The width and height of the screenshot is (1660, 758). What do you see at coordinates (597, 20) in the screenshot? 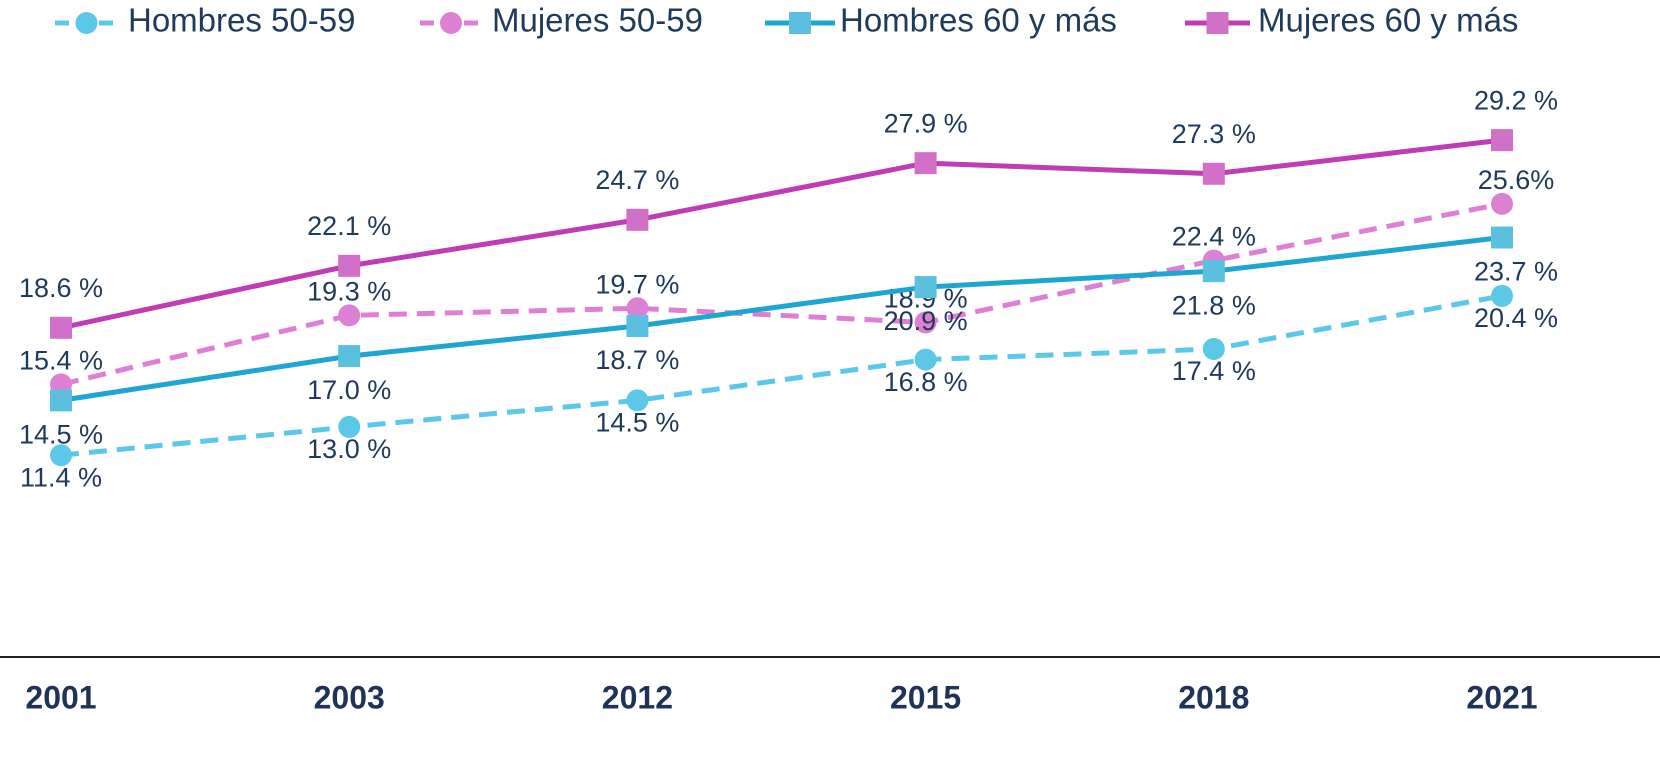
I see `legend-label: Mujeres 50-59` at bounding box center [597, 20].